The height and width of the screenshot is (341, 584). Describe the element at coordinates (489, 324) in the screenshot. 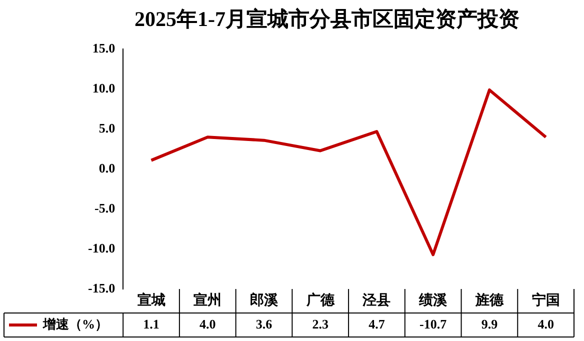

I see `data-label: 9.9` at that location.